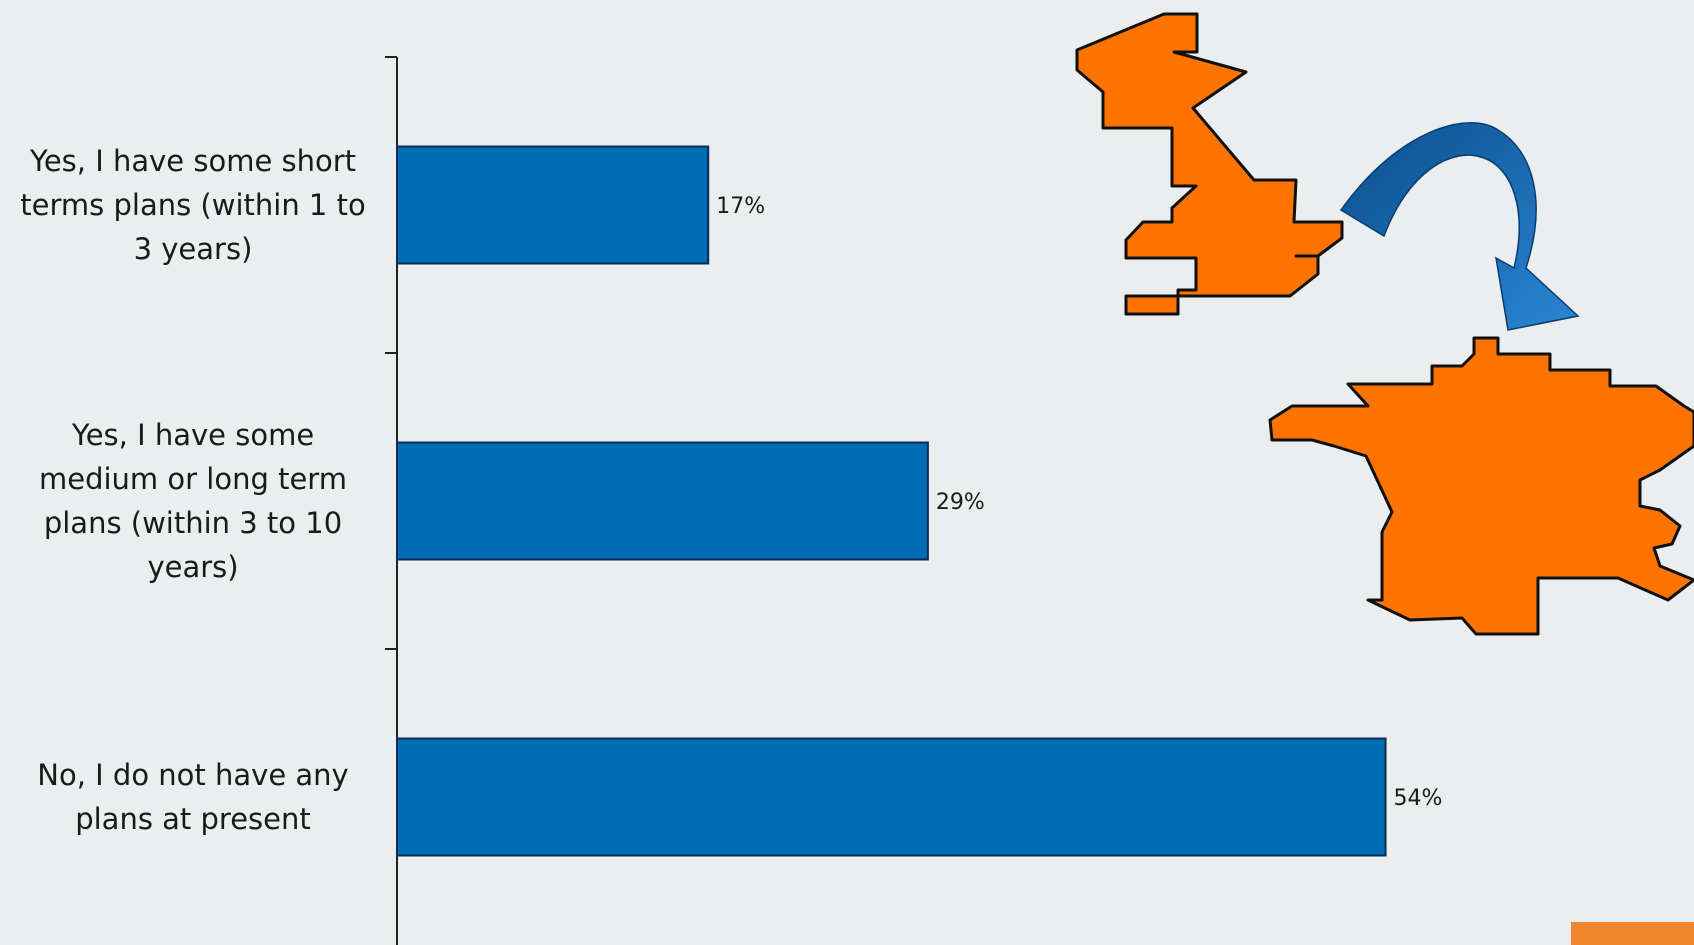 The width and height of the screenshot is (1694, 945). I want to click on united-kingdom-map, so click(1209, 164).